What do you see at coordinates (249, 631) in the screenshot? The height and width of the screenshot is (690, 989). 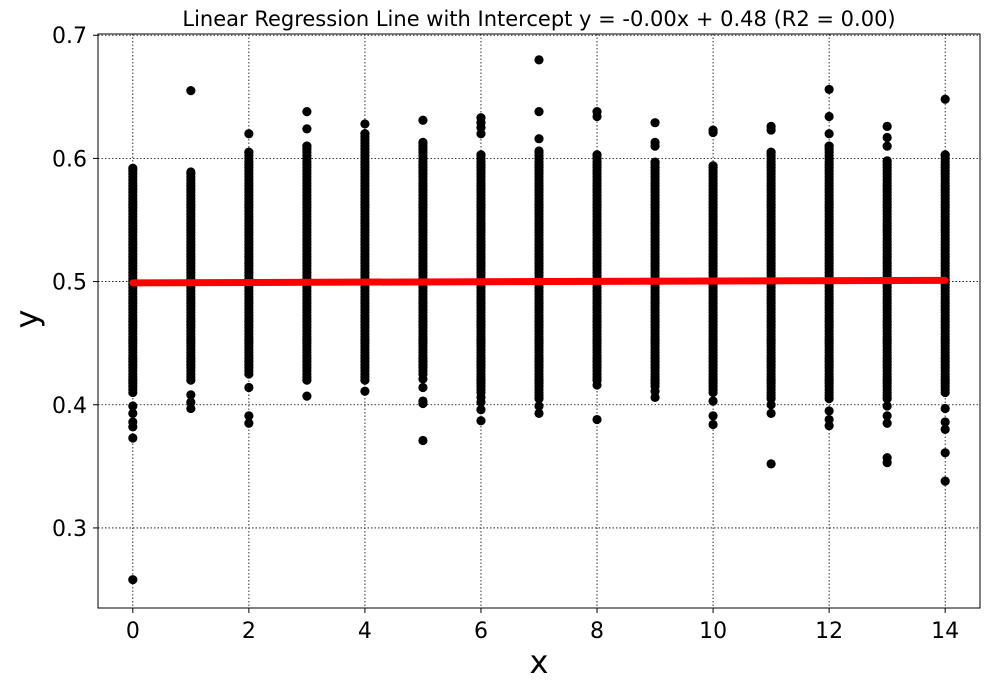 I see `x-tick-label: 2` at bounding box center [249, 631].